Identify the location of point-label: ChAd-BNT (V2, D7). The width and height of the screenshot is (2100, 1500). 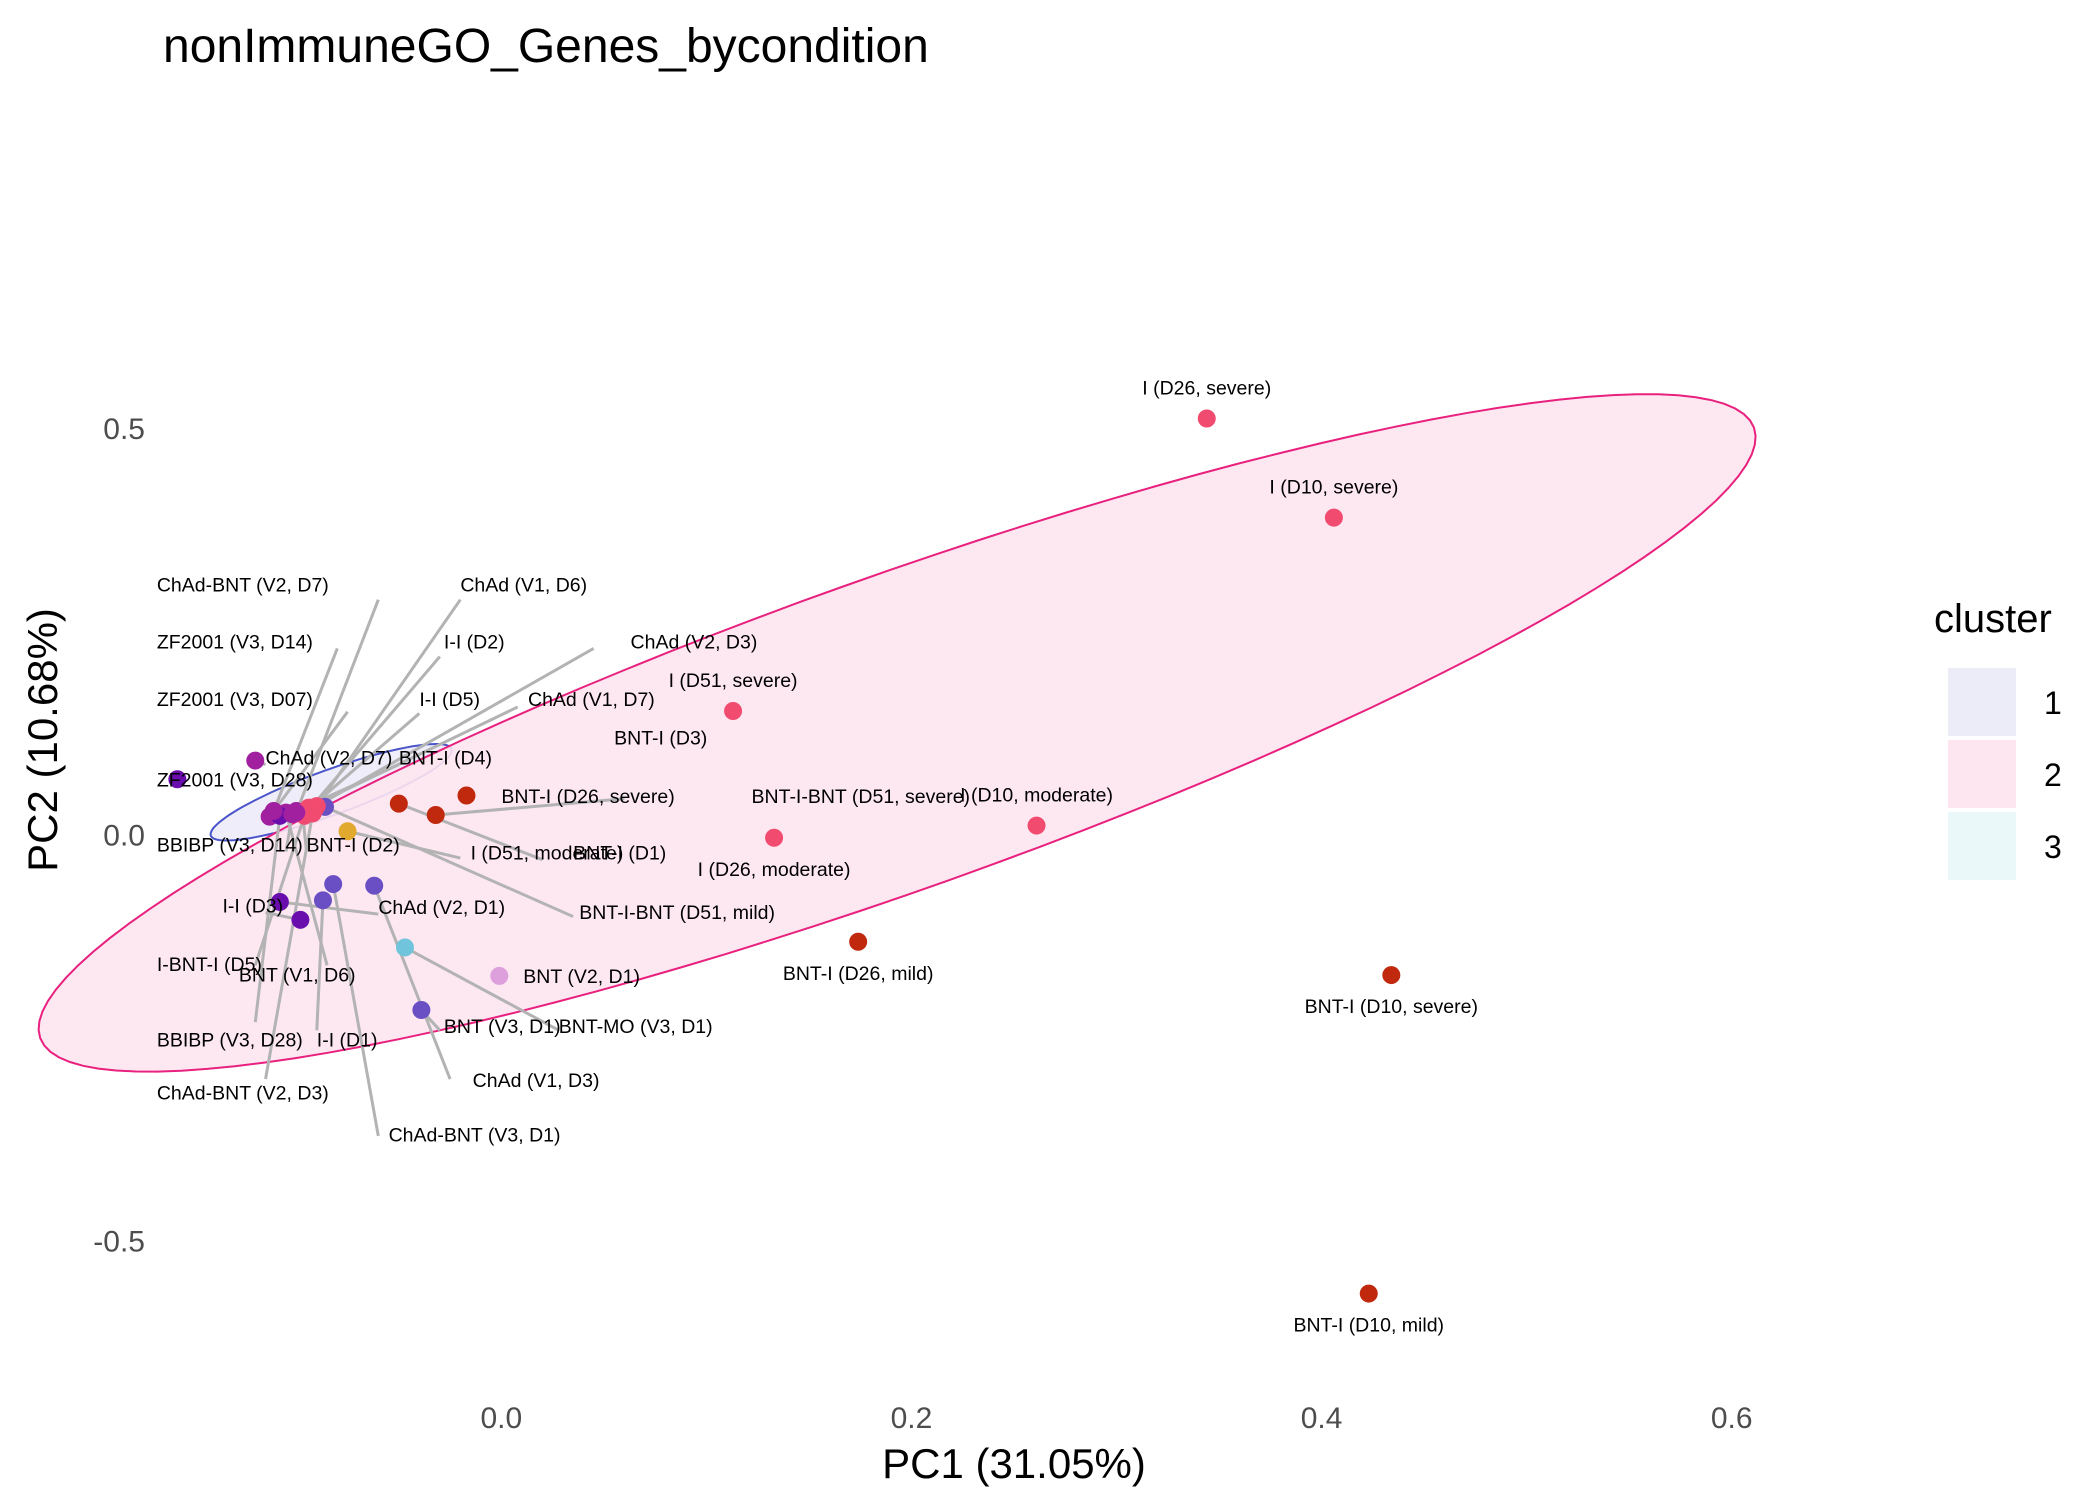
(243, 586).